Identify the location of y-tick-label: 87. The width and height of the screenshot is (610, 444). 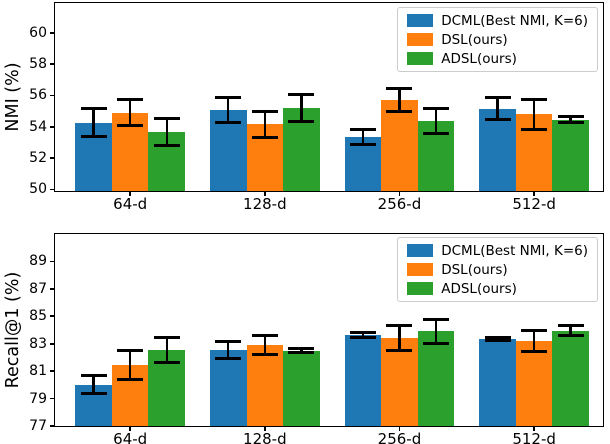
(38, 288).